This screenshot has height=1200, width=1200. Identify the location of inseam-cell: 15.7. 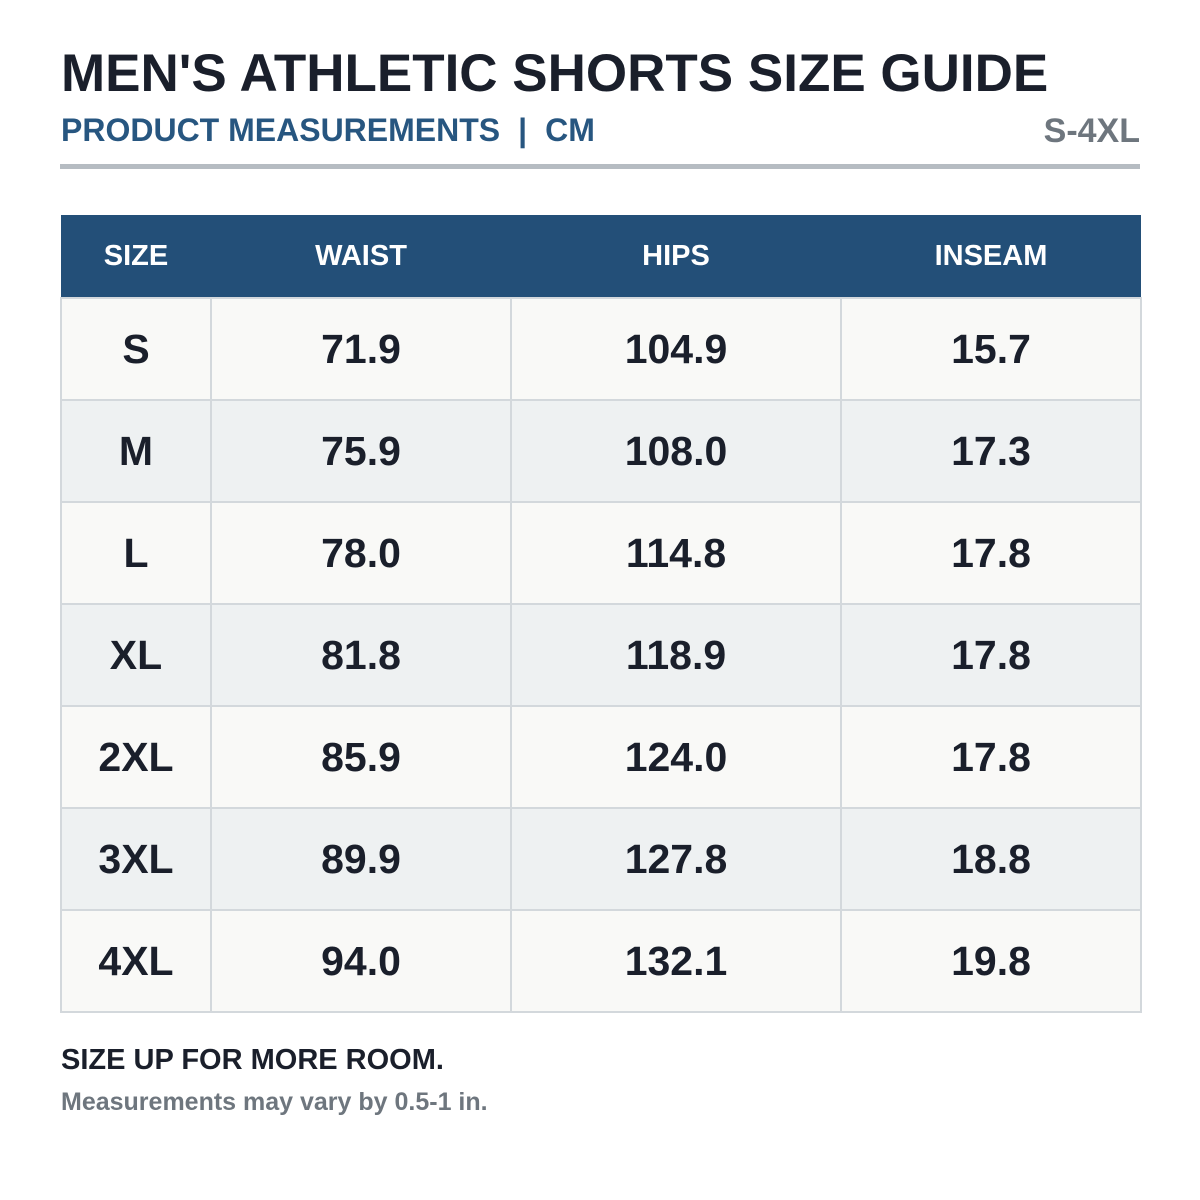
(991, 349).